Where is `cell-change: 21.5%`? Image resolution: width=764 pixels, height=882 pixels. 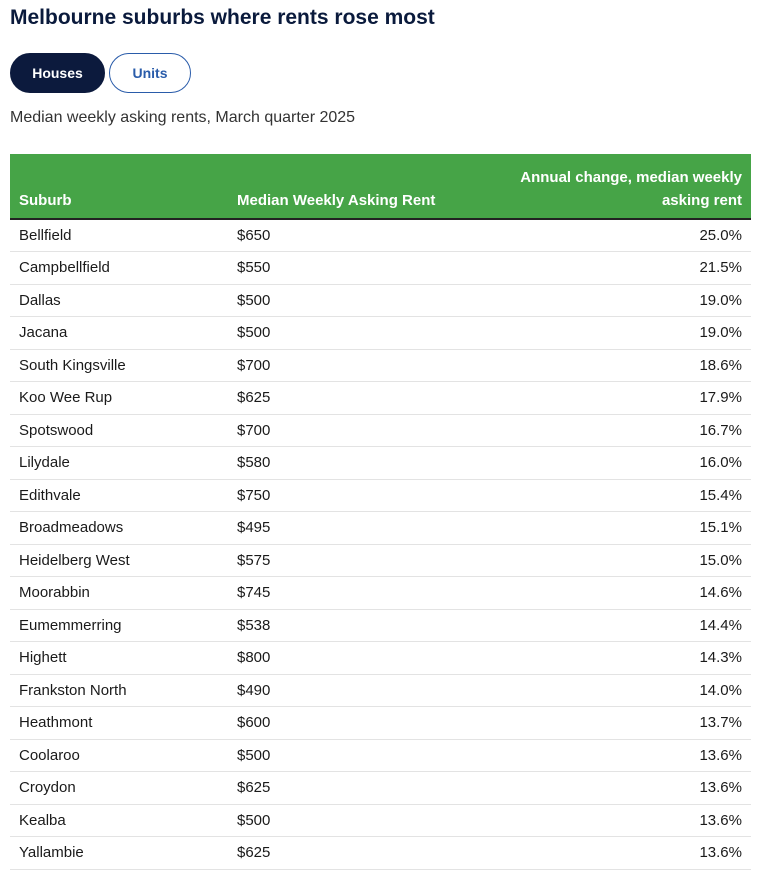 cell-change: 21.5% is located at coordinates (604, 268).